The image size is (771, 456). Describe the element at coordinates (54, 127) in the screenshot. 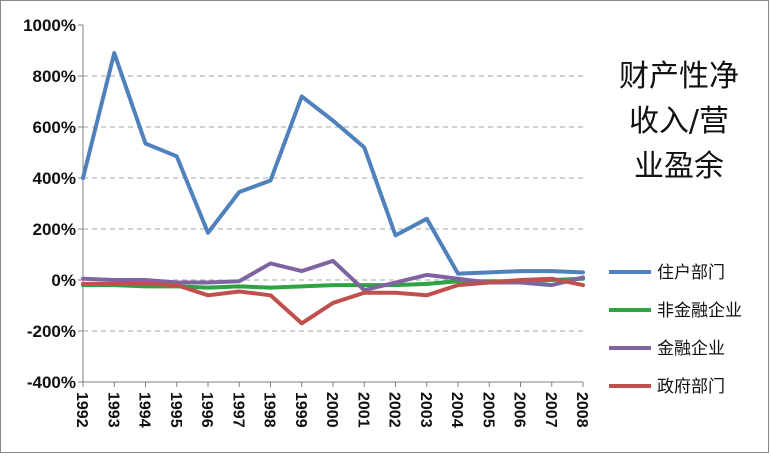

I see `y-tick-label: 600%` at that location.